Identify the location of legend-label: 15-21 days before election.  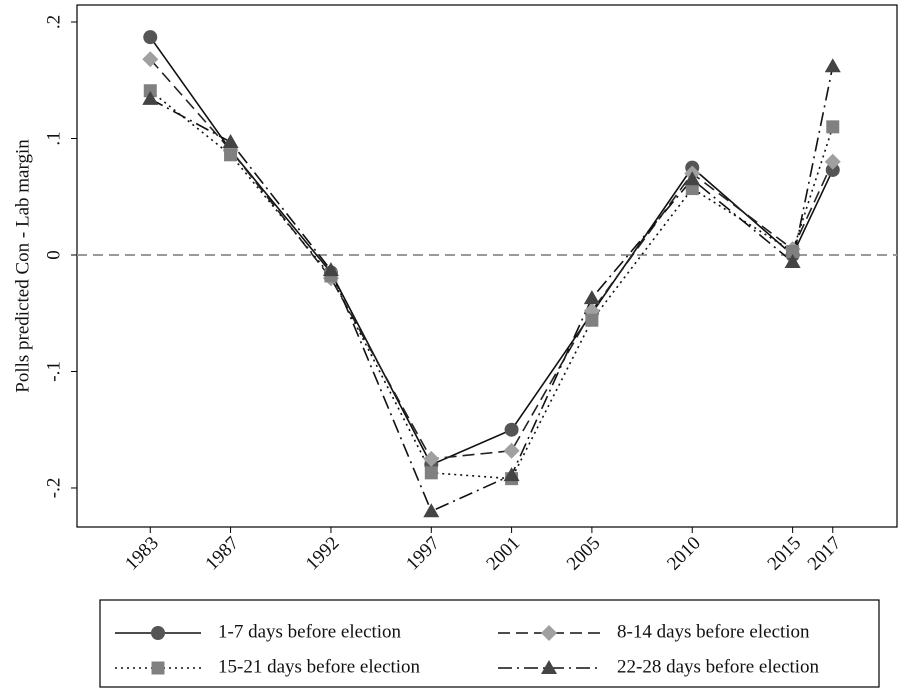
(319, 666).